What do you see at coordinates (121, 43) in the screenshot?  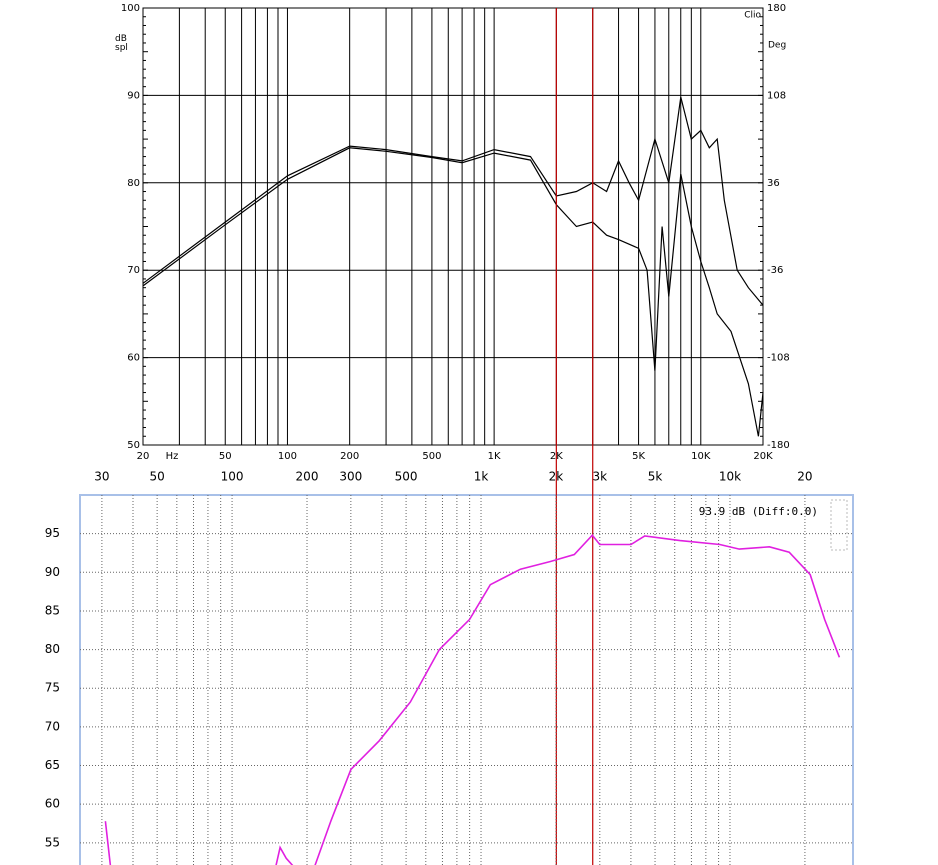 I see `y-axis-label: dB spl` at bounding box center [121, 43].